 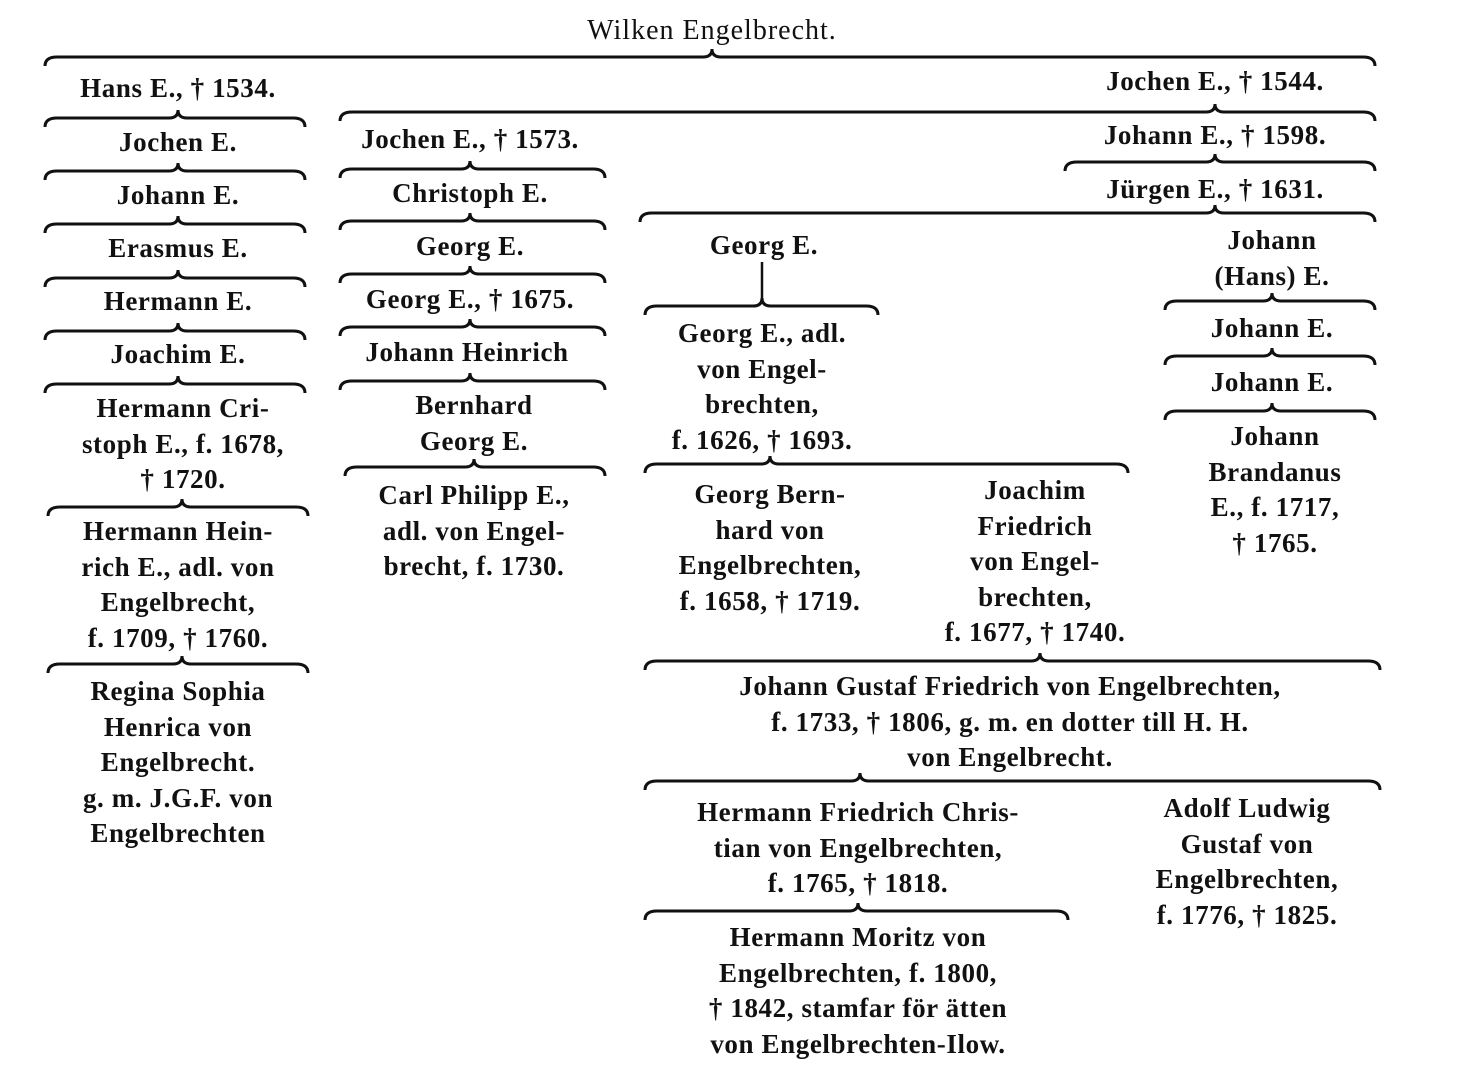 I want to click on person-hermann: Hermann E., so click(x=178, y=301).